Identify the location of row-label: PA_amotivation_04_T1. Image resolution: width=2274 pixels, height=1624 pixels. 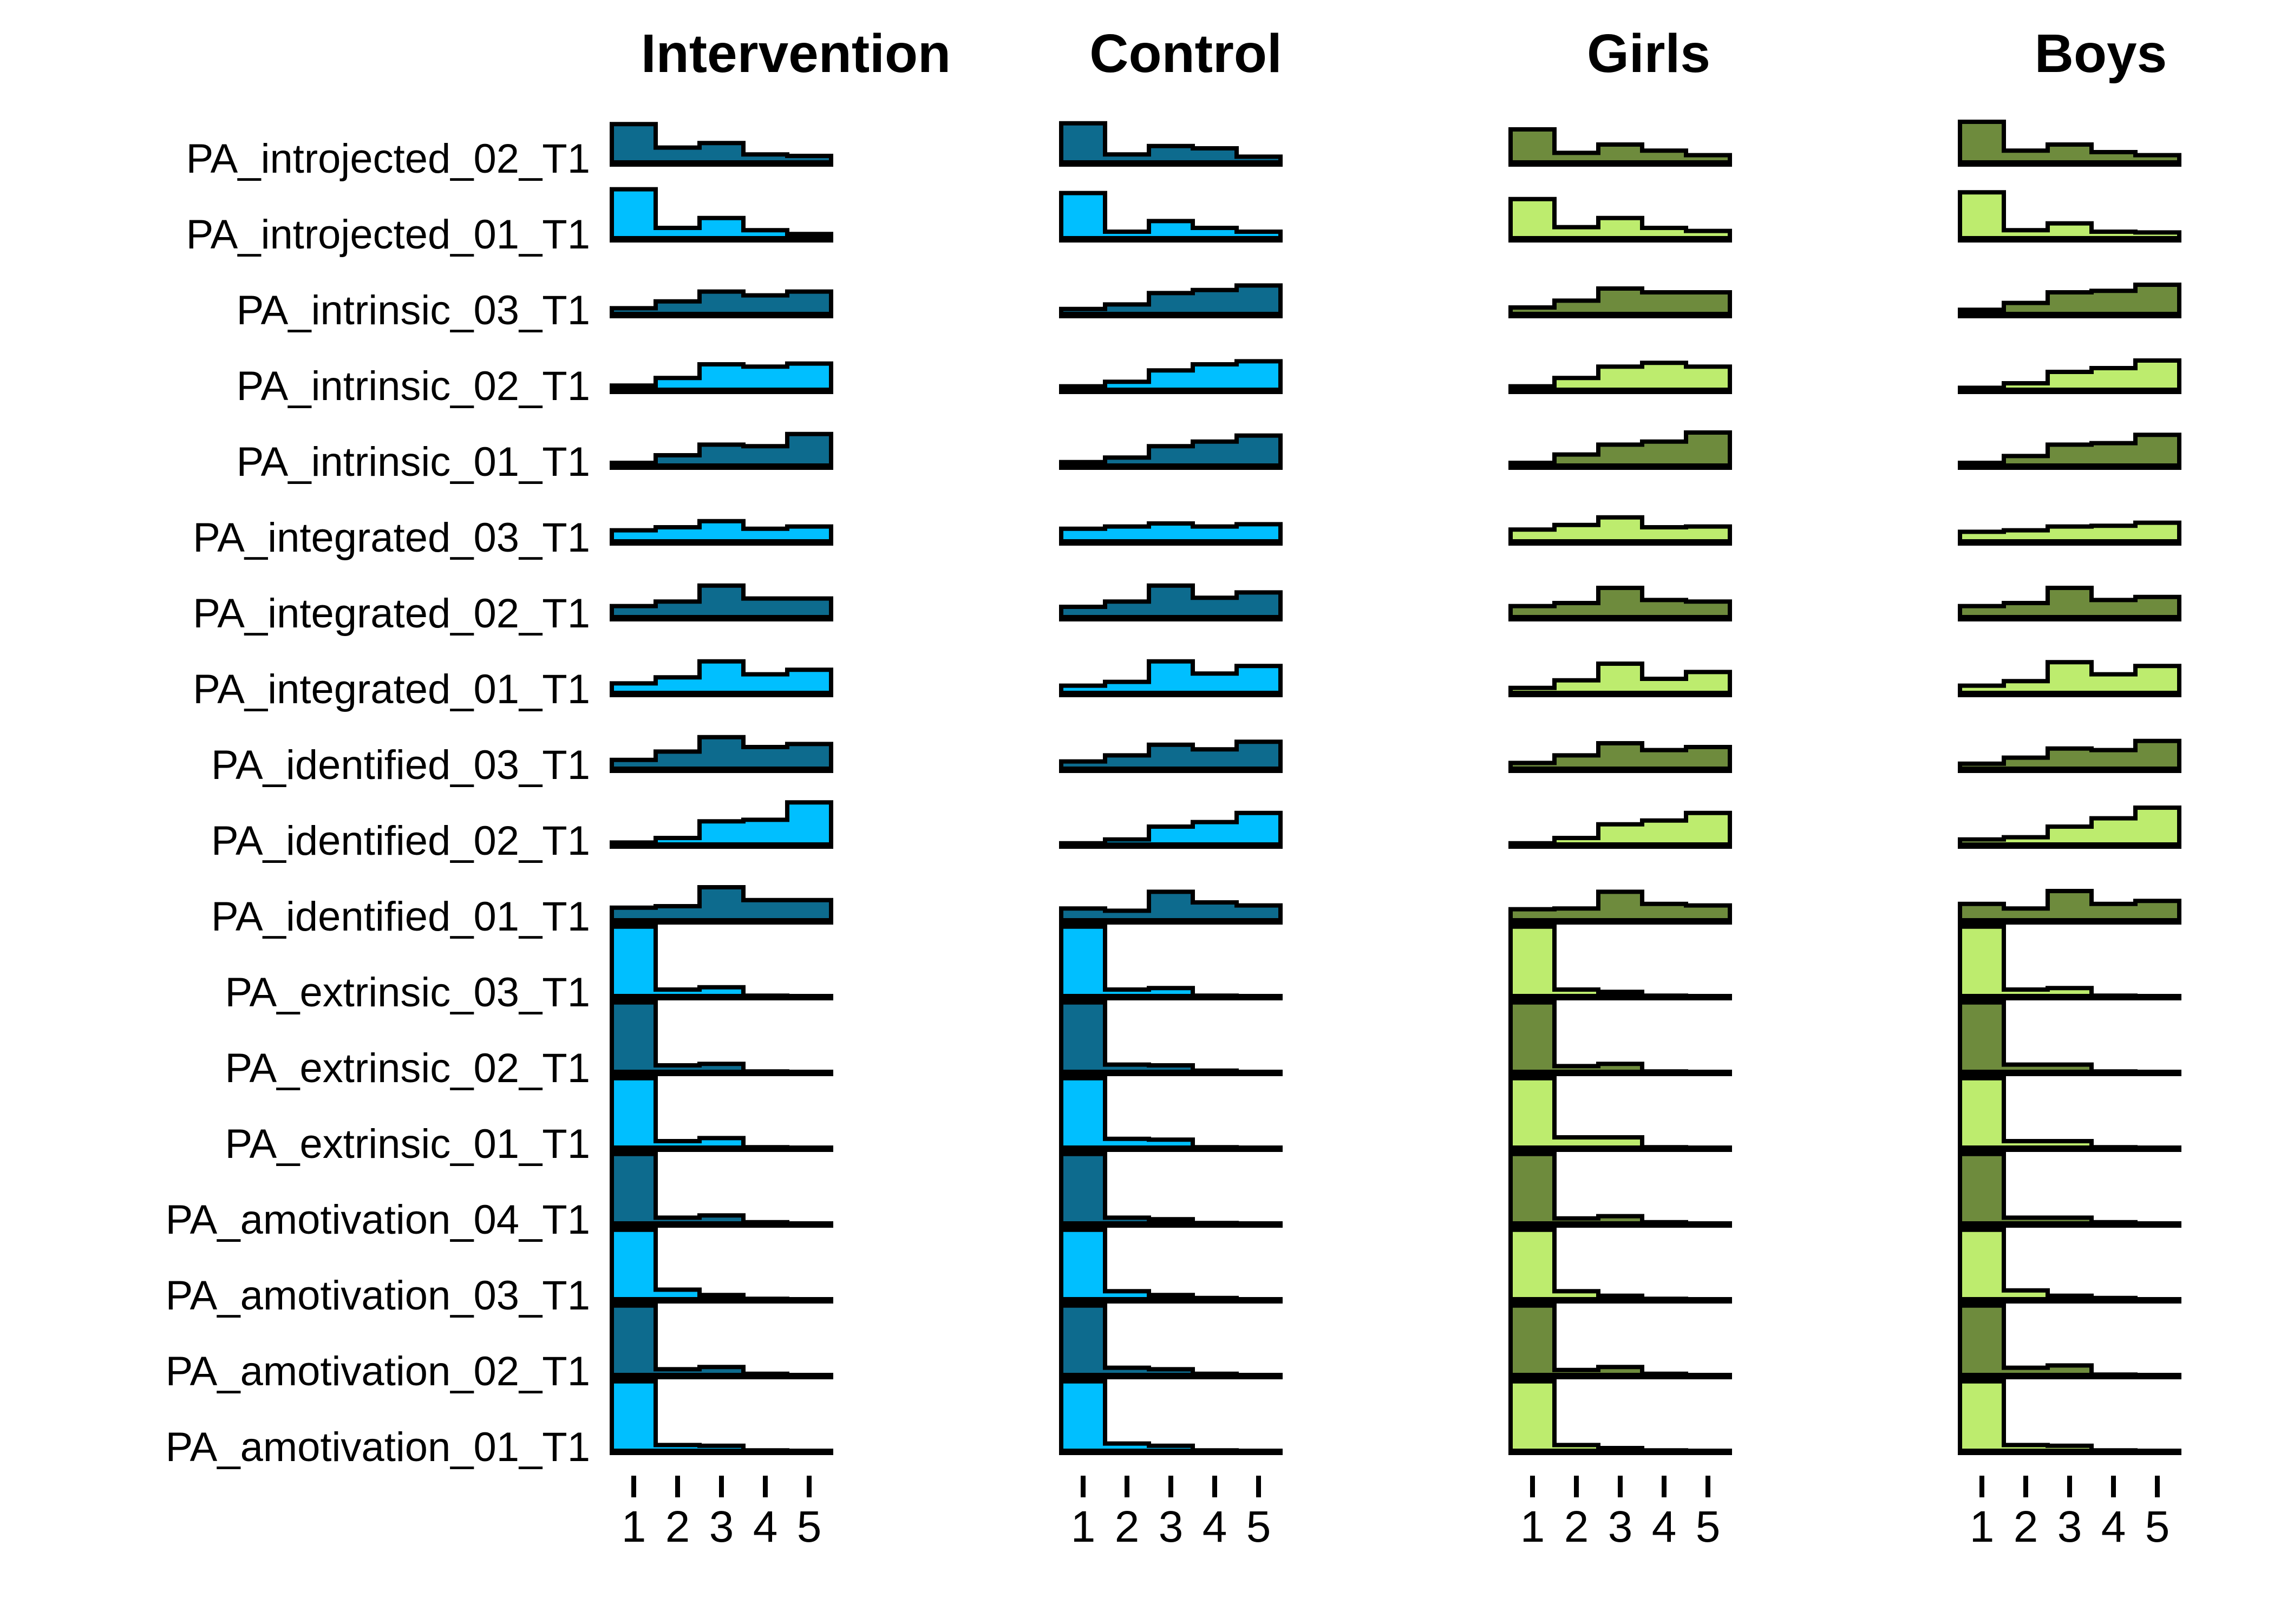
(378, 1220).